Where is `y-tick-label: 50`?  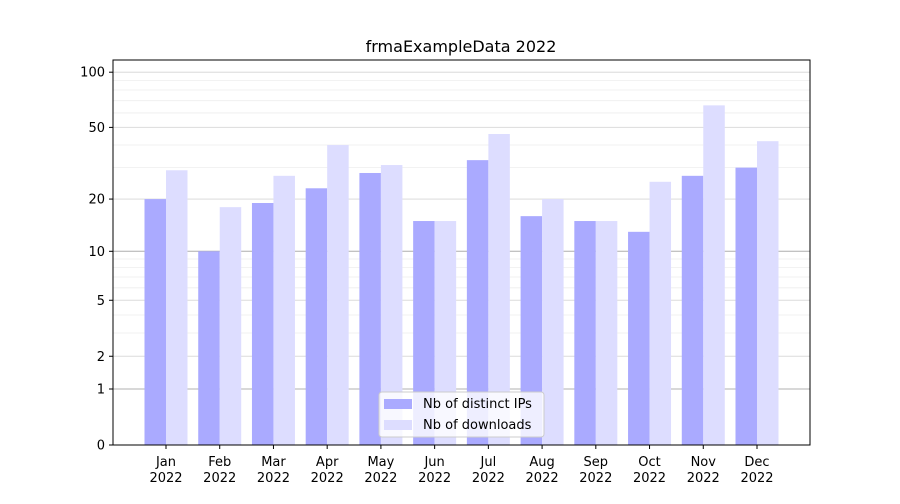
y-tick-label: 50 is located at coordinates (96, 128).